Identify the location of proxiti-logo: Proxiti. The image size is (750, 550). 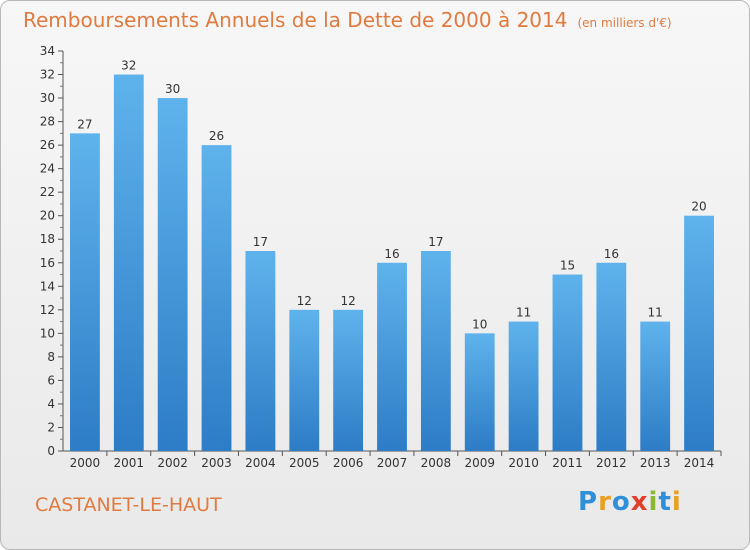
(630, 502).